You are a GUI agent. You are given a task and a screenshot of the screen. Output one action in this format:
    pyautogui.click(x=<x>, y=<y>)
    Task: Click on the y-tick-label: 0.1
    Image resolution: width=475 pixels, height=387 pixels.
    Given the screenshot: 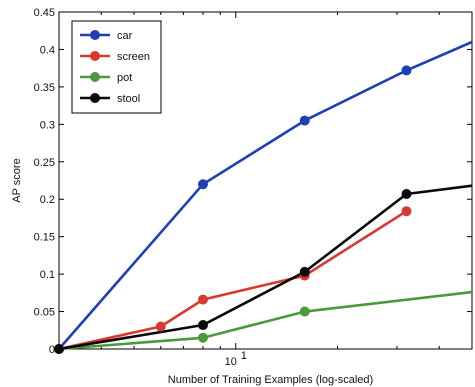 What is the action you would take?
    pyautogui.click(x=47, y=275)
    